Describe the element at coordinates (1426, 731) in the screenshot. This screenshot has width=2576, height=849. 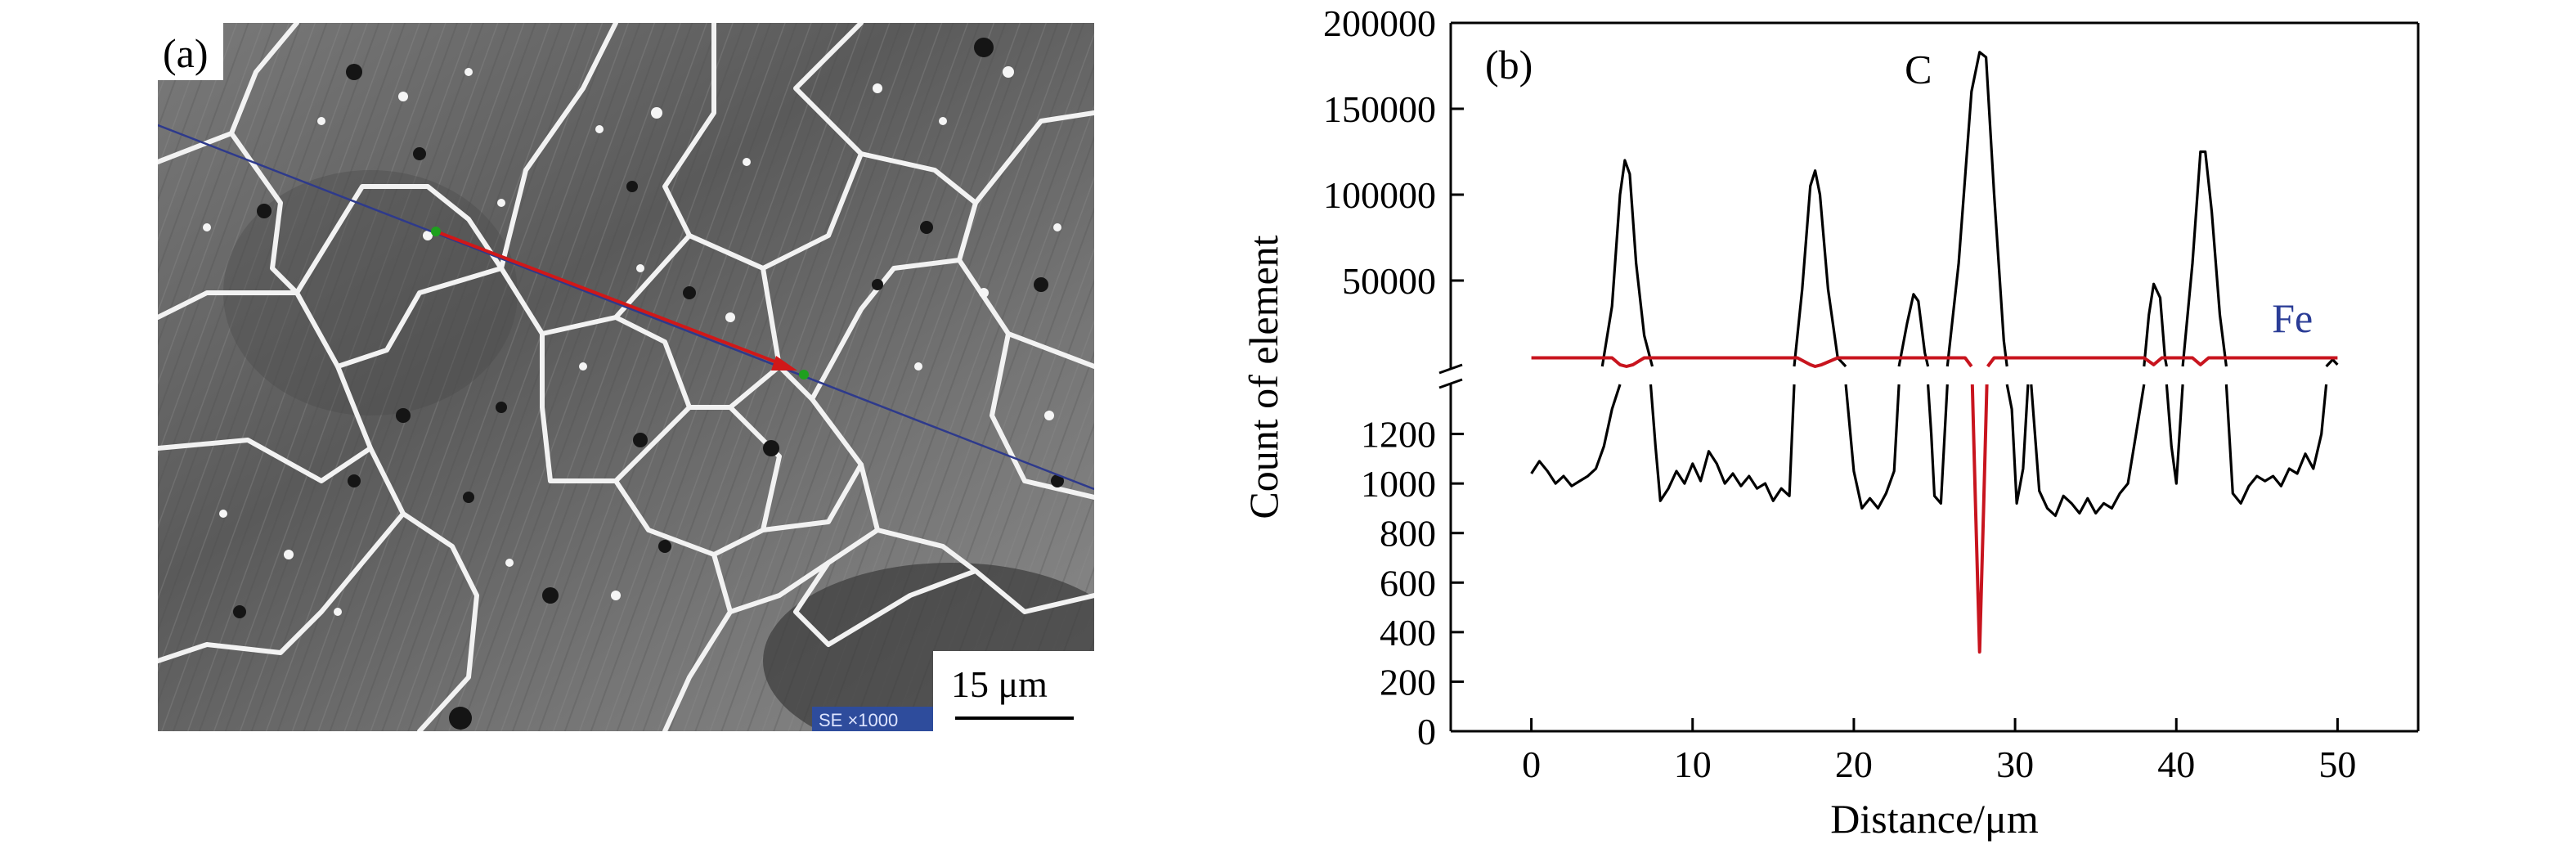
I see `y-tick-label-lower: 0` at that location.